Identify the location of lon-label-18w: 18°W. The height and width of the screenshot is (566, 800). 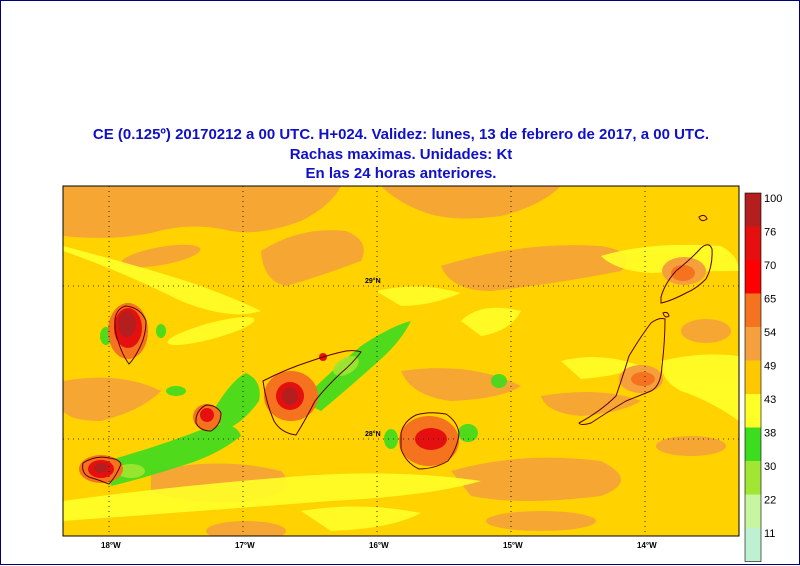
(111, 545).